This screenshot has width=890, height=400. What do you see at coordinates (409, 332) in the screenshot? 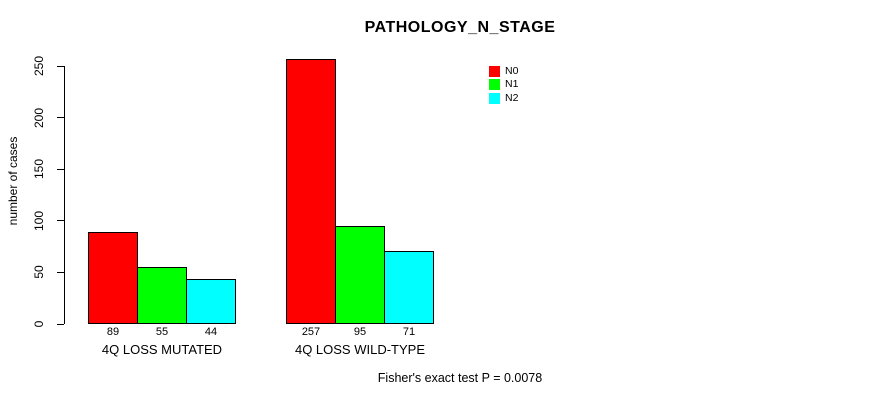
I see `bar-value-label: 71` at bounding box center [409, 332].